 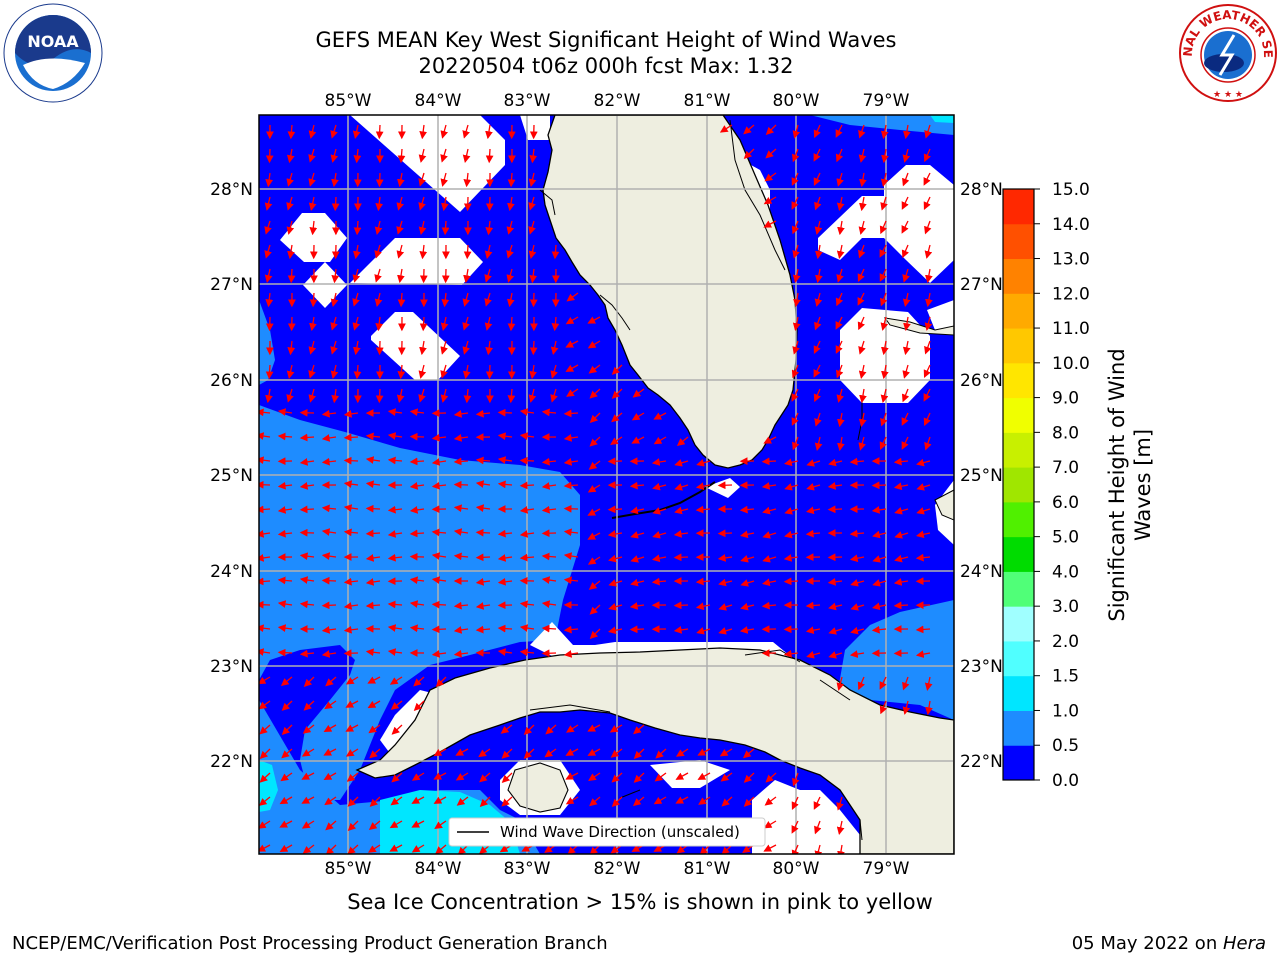 I want to click on lon-label: 79°W, so click(x=886, y=101).